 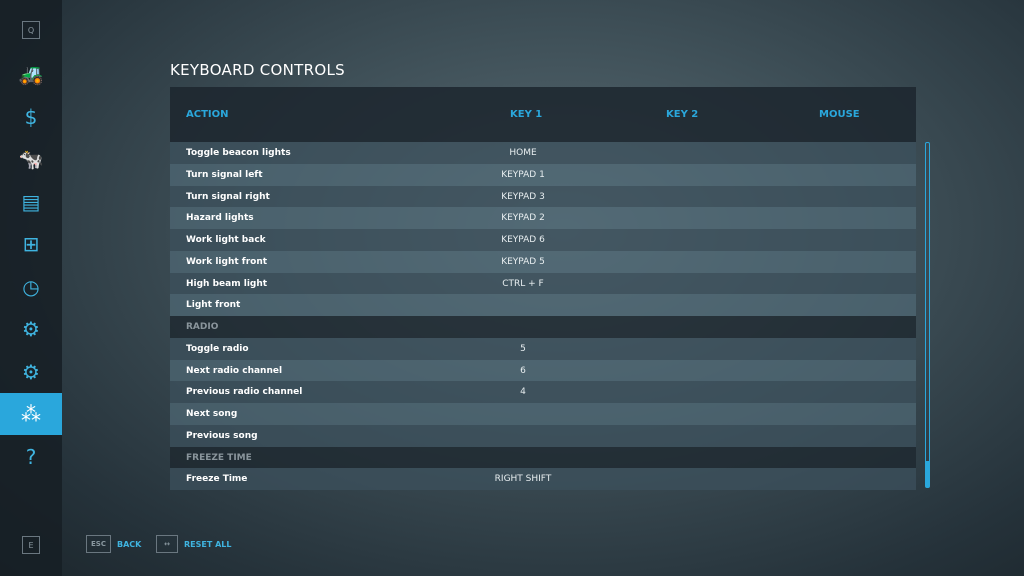 What do you see at coordinates (927, 474) in the screenshot?
I see `scrollbar-thumb` at bounding box center [927, 474].